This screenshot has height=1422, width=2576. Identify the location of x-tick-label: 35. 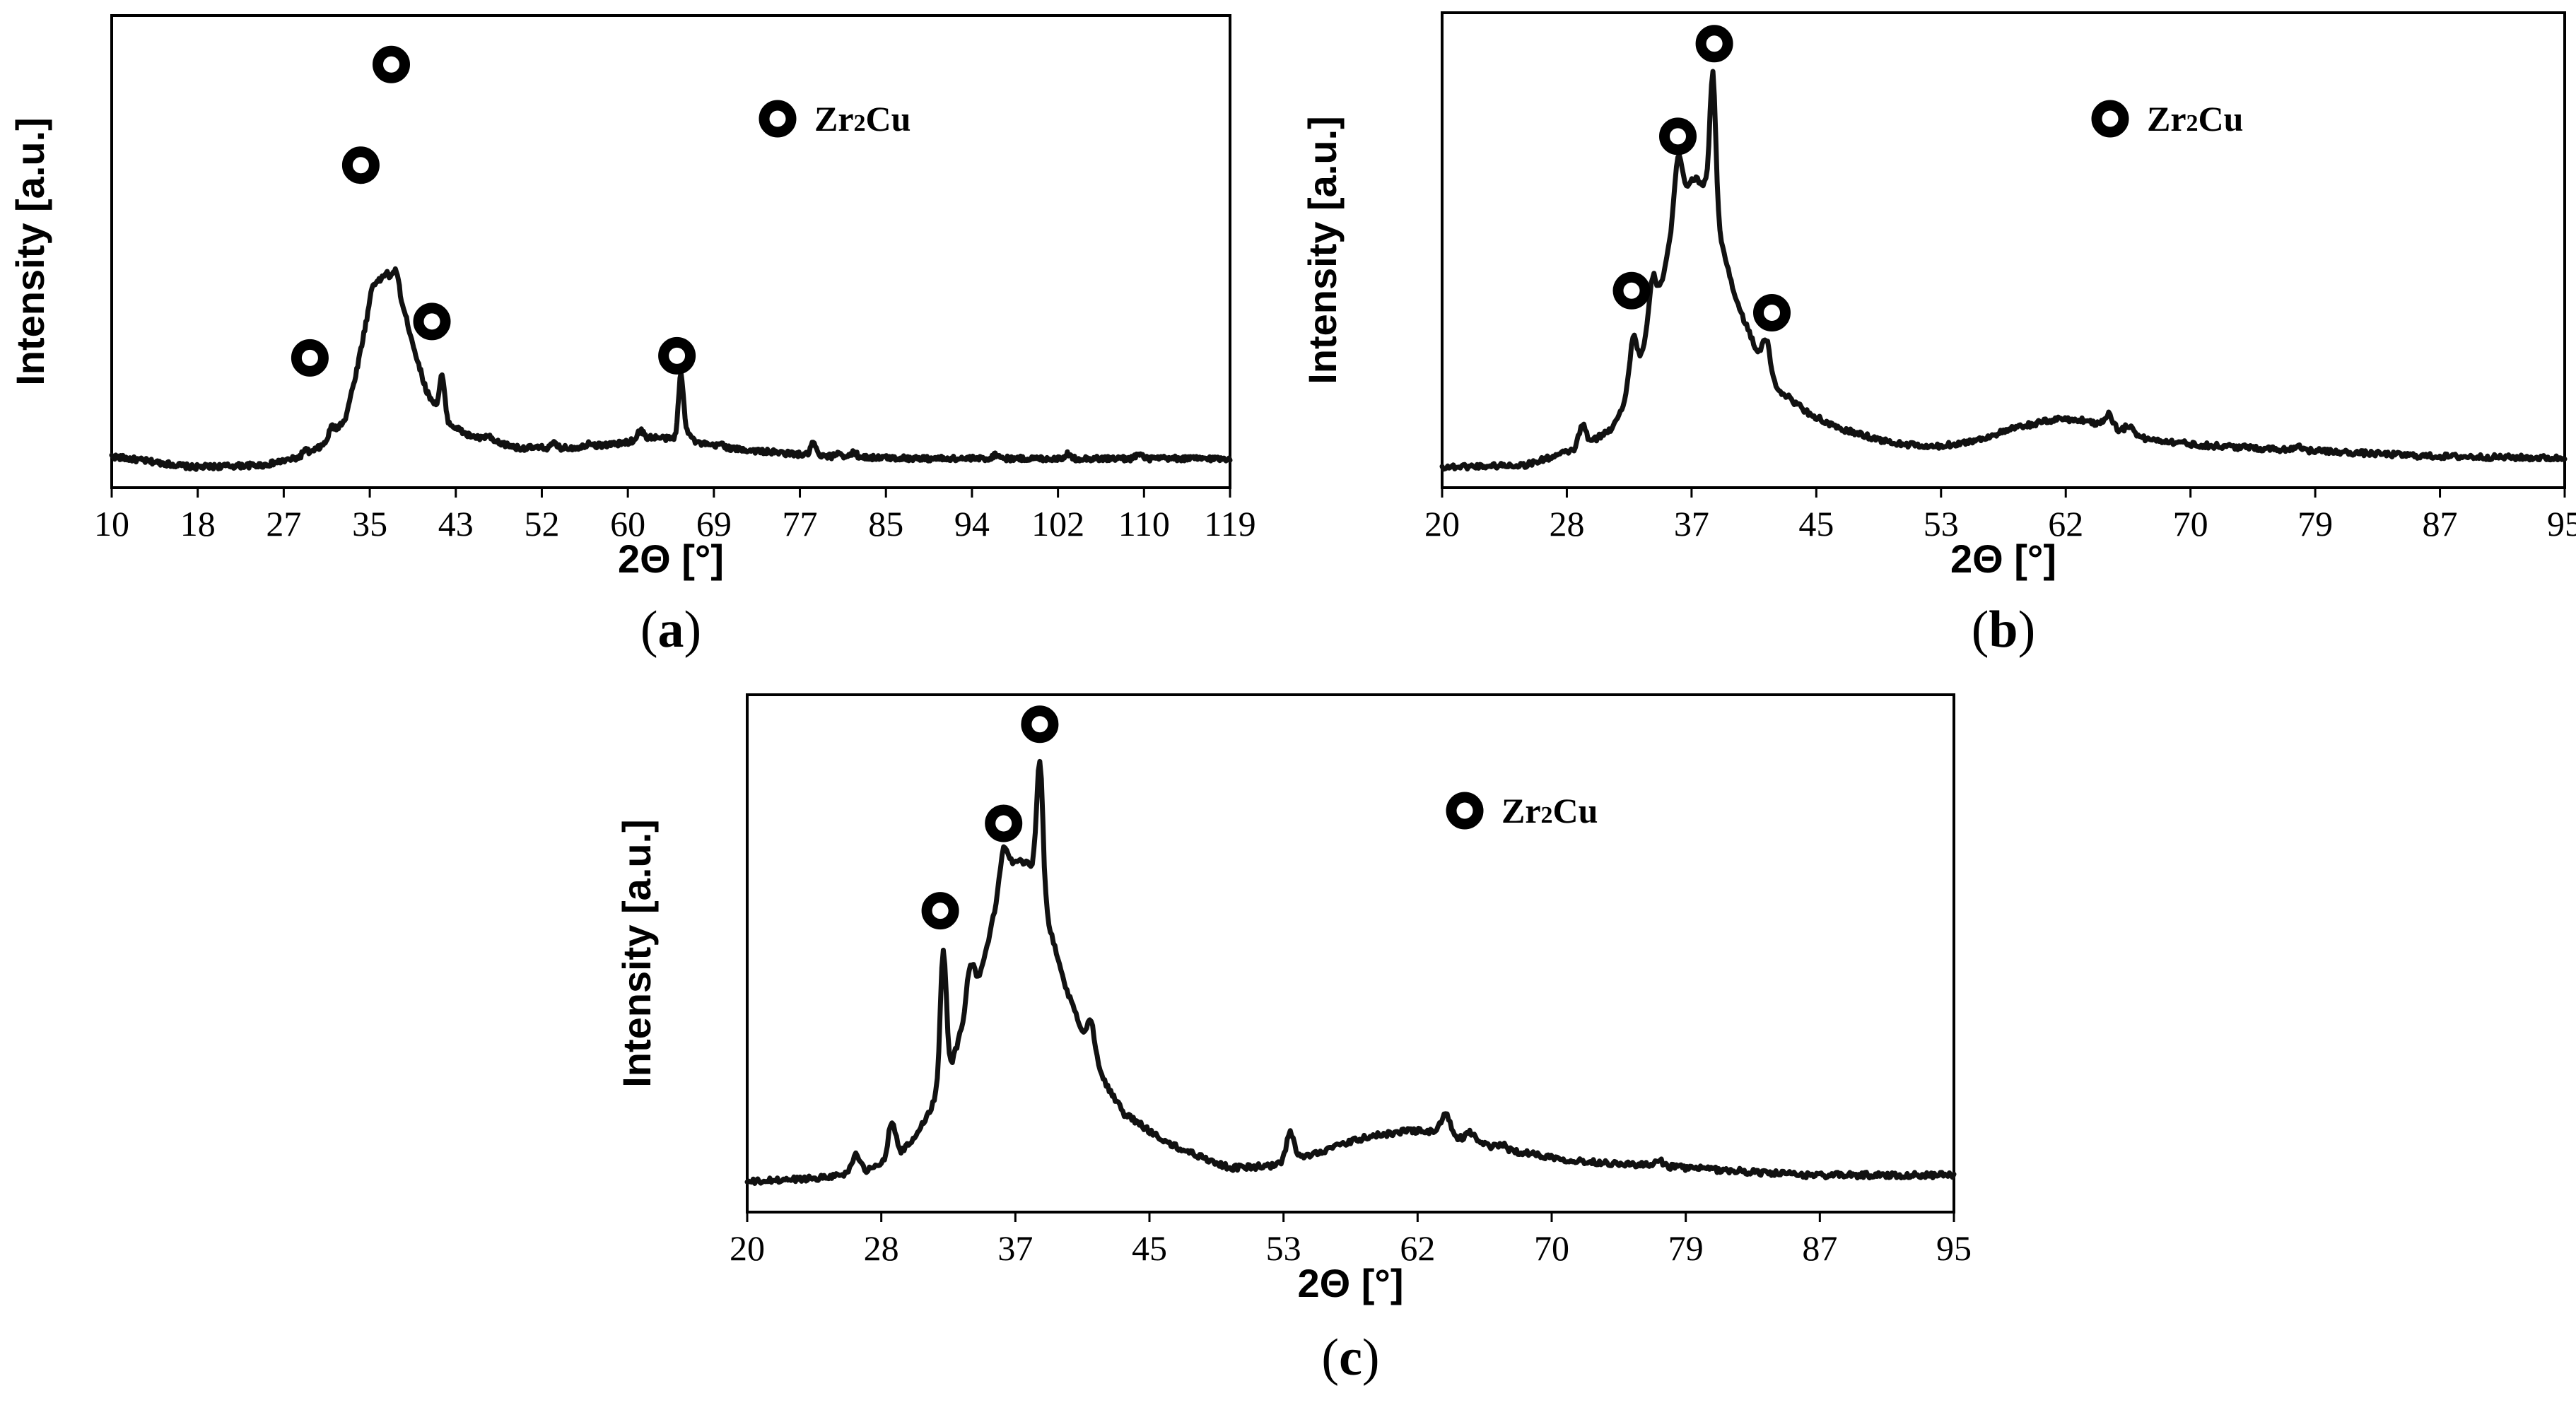
(369, 523).